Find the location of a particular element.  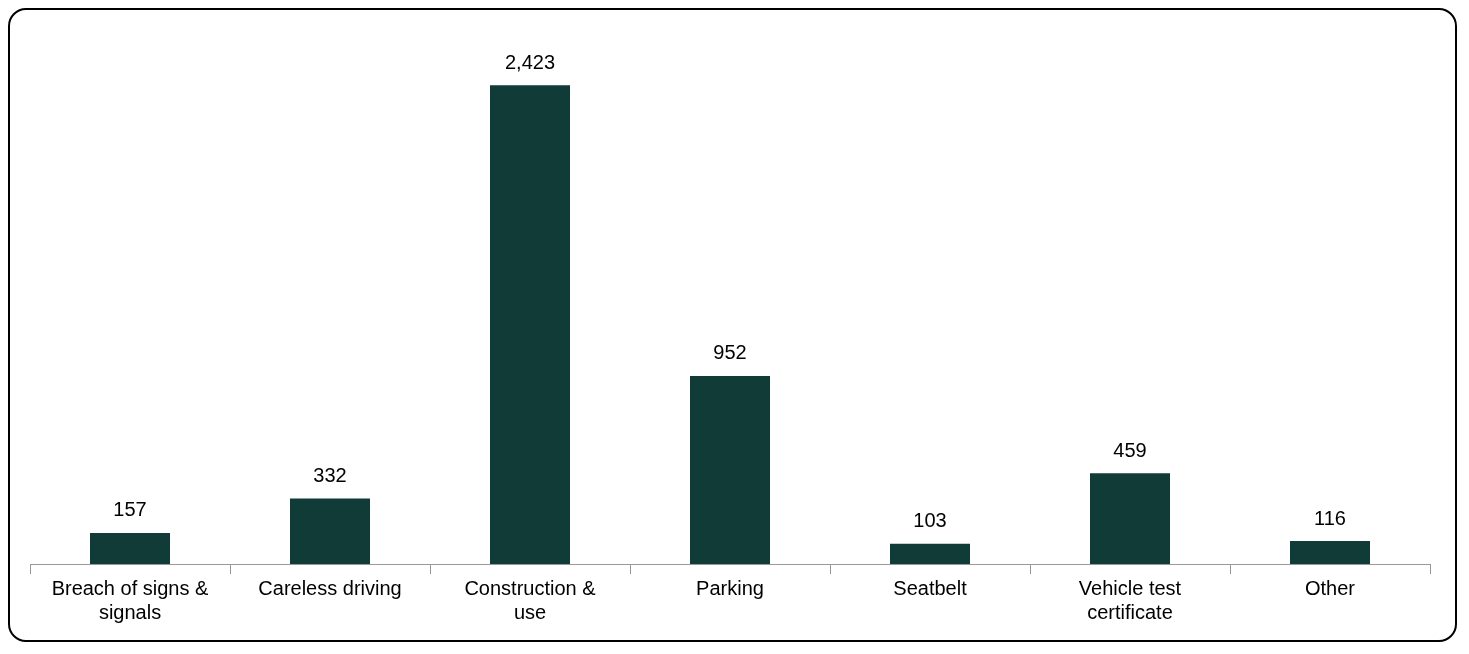

data-label: 459 is located at coordinates (1130, 449).